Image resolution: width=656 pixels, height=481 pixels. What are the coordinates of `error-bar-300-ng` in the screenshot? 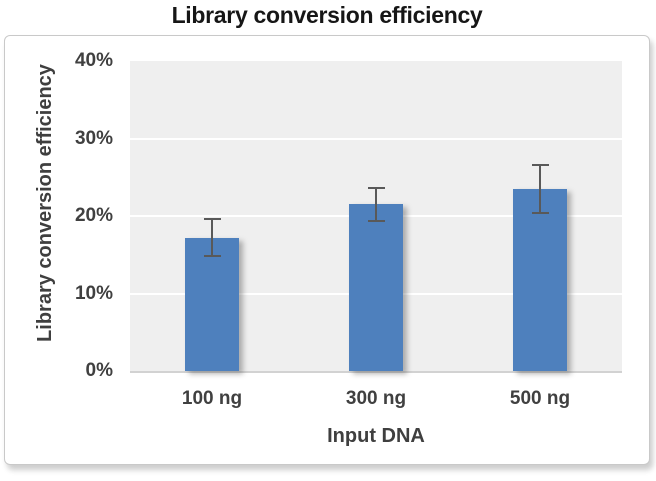 It's located at (376, 204).